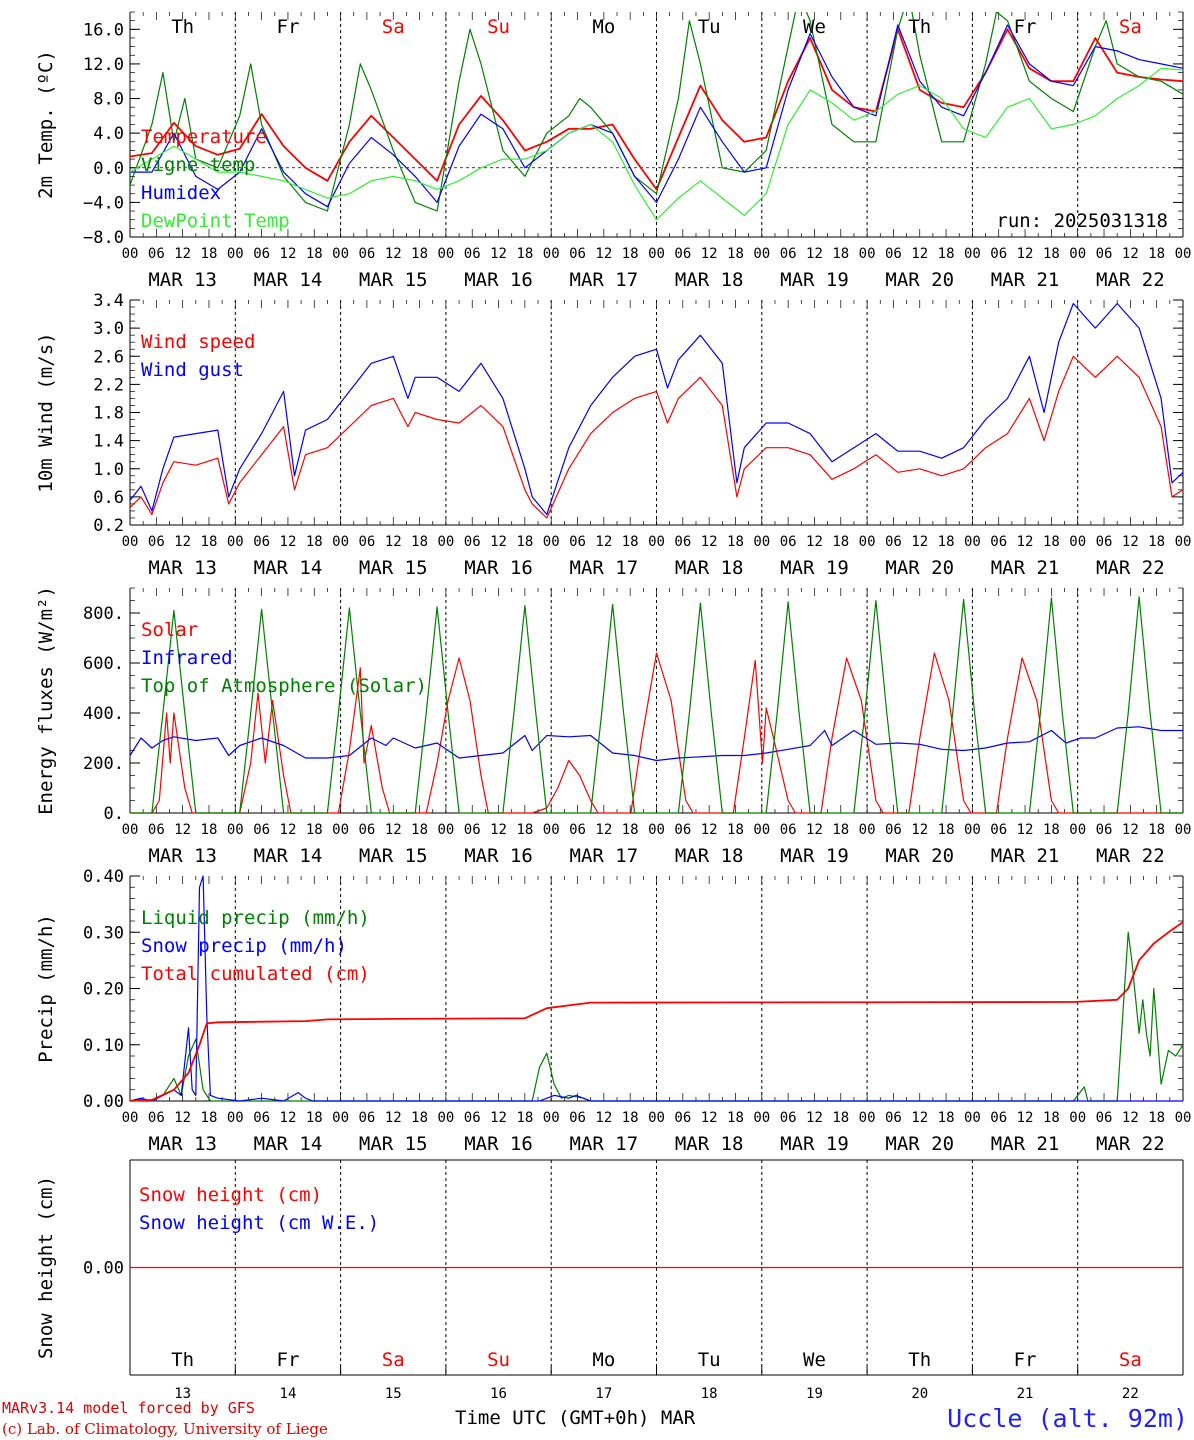 The width and height of the screenshot is (1194, 1440). What do you see at coordinates (498, 1360) in the screenshot?
I see `weekday-label: Su` at bounding box center [498, 1360].